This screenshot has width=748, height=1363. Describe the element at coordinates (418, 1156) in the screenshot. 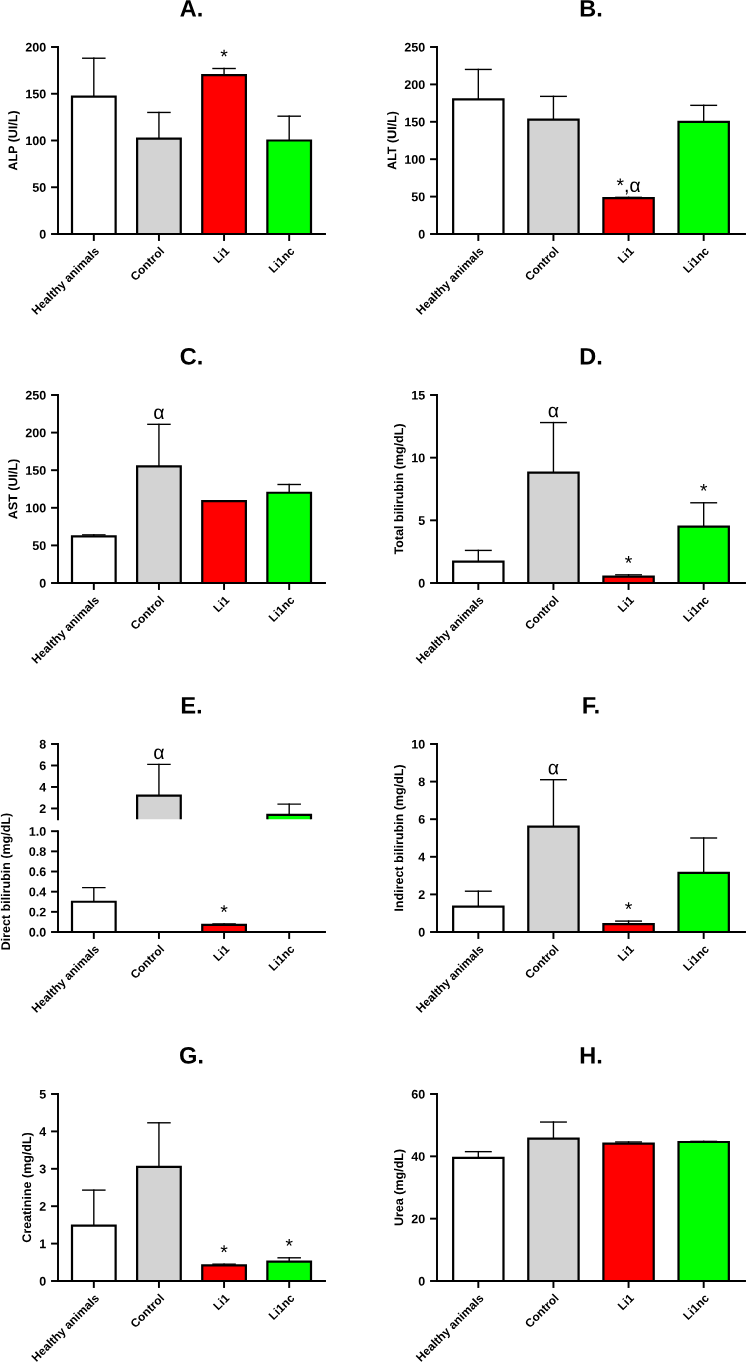

I see `y-tick-label: 40` at that location.